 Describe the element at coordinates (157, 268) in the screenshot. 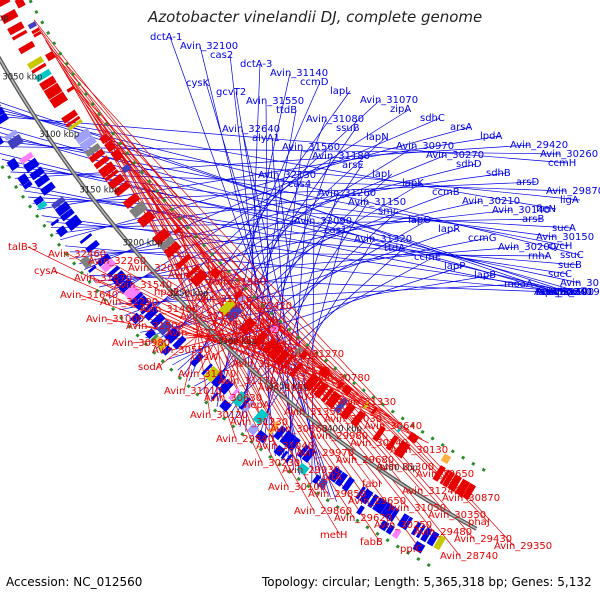

I see `gene-label: Avin_32030` at that location.